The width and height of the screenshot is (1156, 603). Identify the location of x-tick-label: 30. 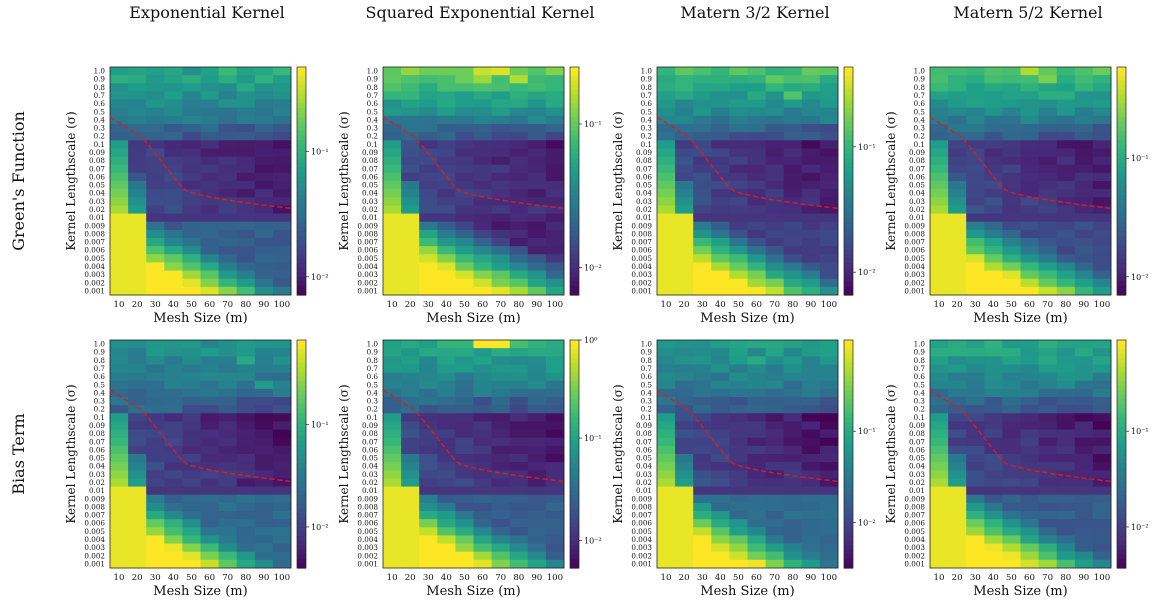
(155, 578).